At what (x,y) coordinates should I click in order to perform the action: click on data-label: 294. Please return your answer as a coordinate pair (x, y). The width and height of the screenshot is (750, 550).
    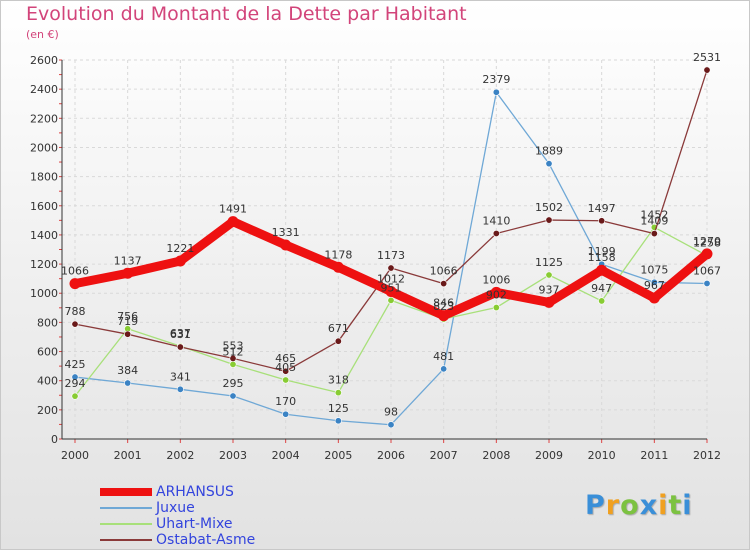
    Looking at the image, I should click on (75, 383).